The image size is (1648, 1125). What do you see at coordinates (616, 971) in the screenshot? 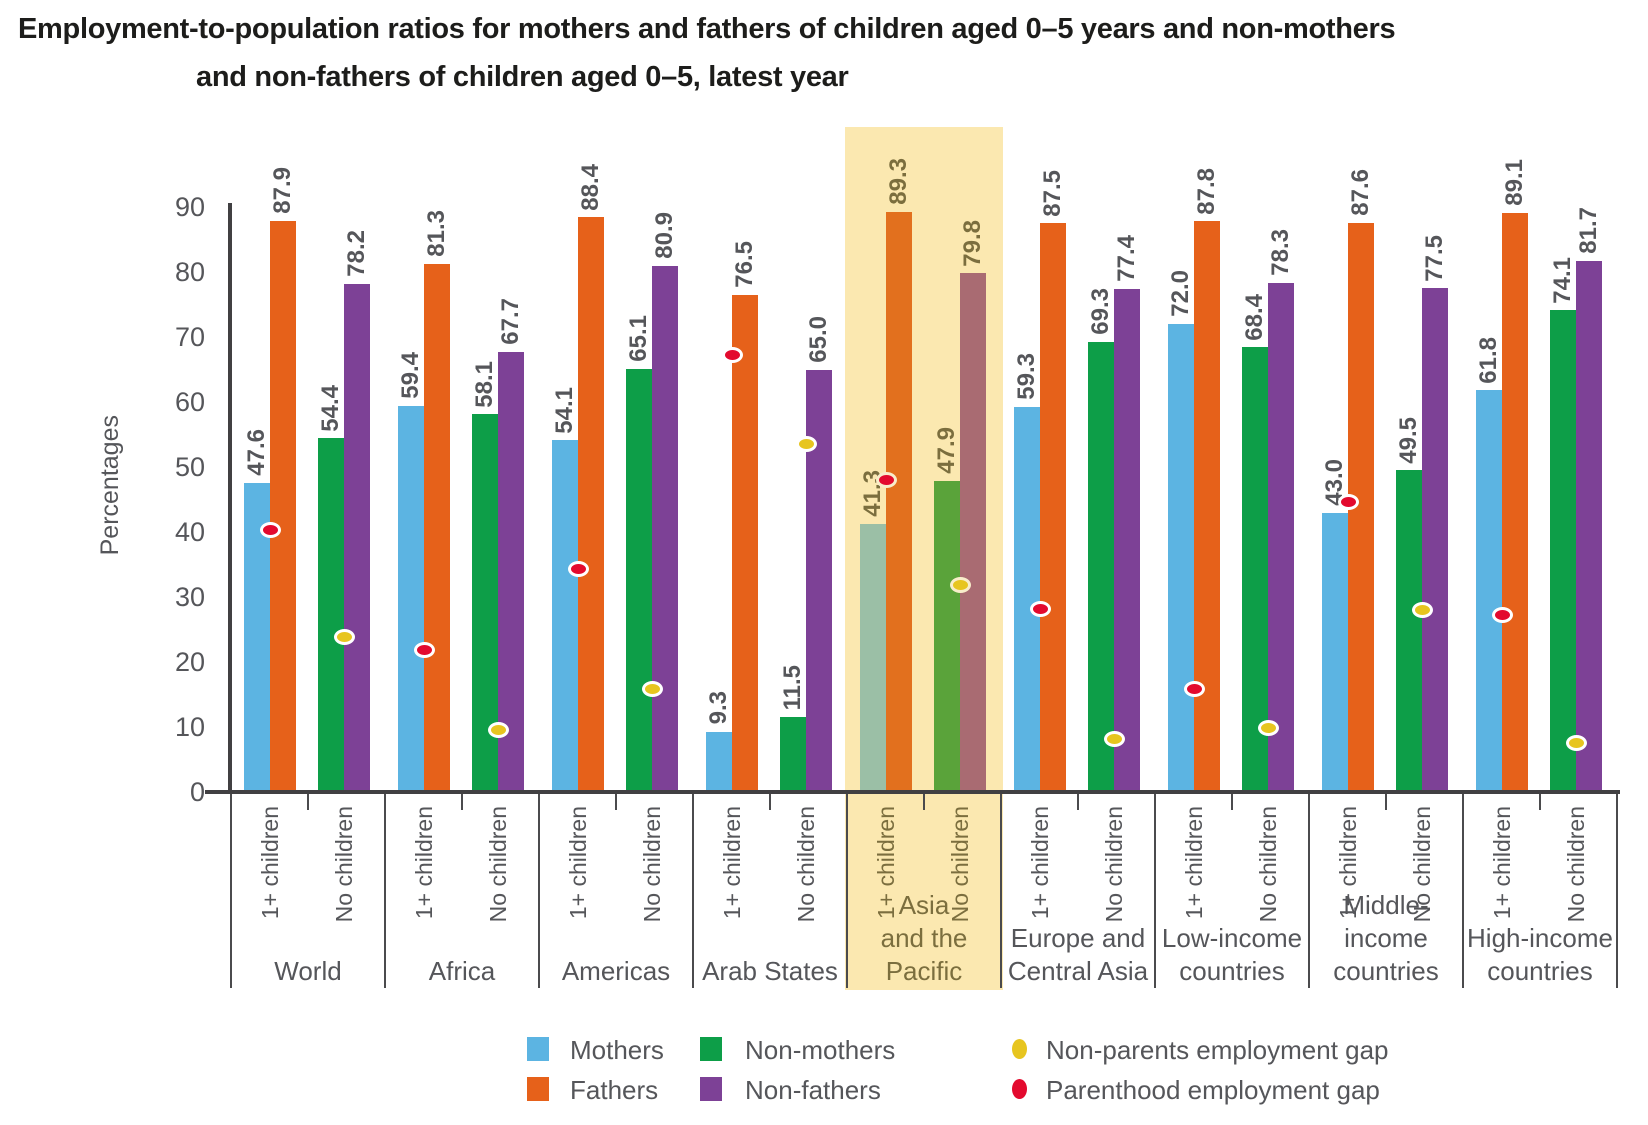
I see `region-label: Americas` at bounding box center [616, 971].